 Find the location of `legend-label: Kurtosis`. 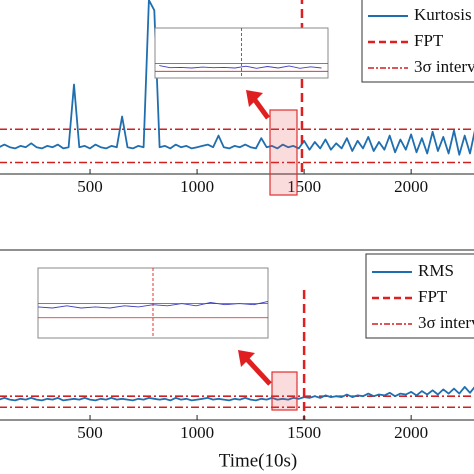

legend-label: Kurtosis is located at coordinates (443, 14).